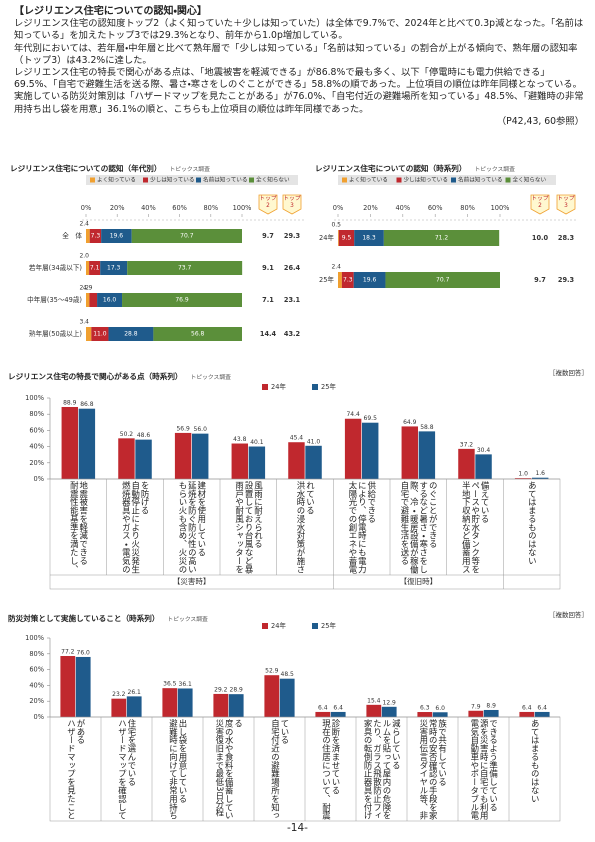 The image size is (595, 842). I want to click on category-label: 耐震性能基準を満たし、地震被害を軽減できる, so click(79, 527).